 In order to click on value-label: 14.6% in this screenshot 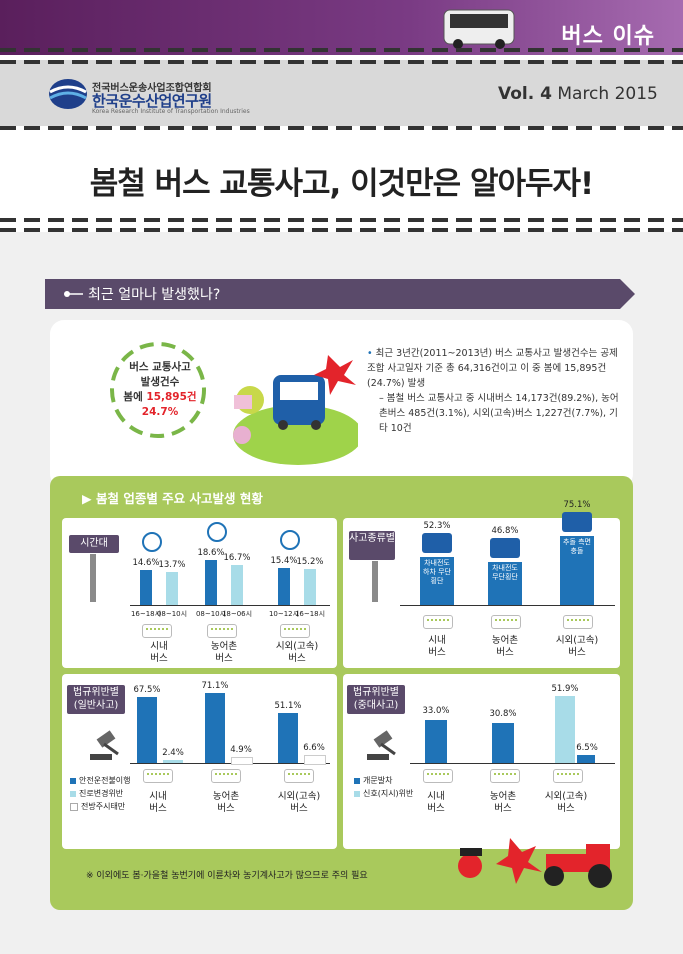, I will do `click(146, 562)`.